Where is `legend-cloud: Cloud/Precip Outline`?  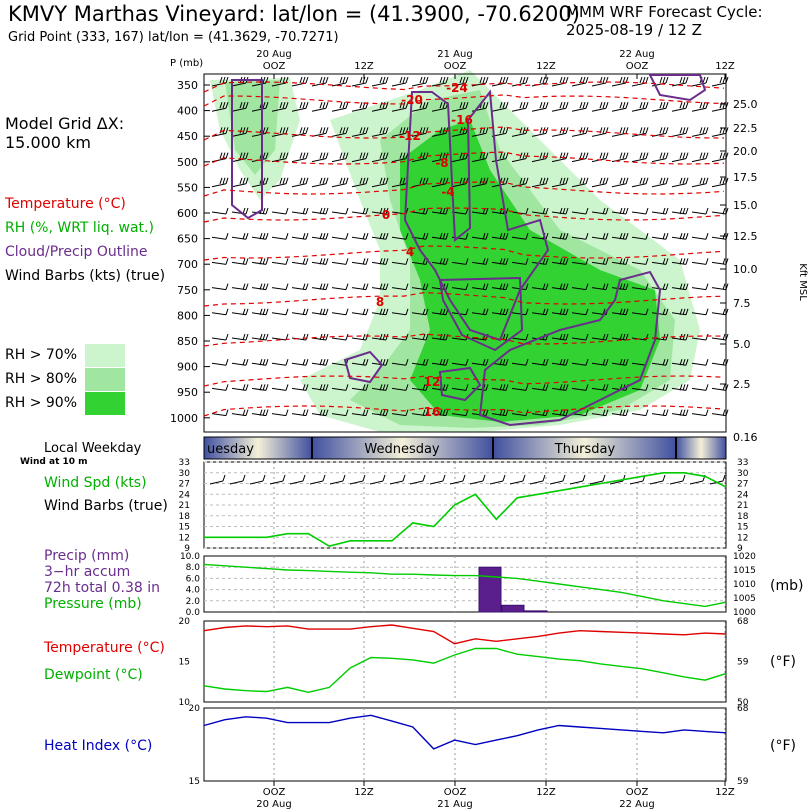 legend-cloud: Cloud/Precip Outline is located at coordinates (76, 252).